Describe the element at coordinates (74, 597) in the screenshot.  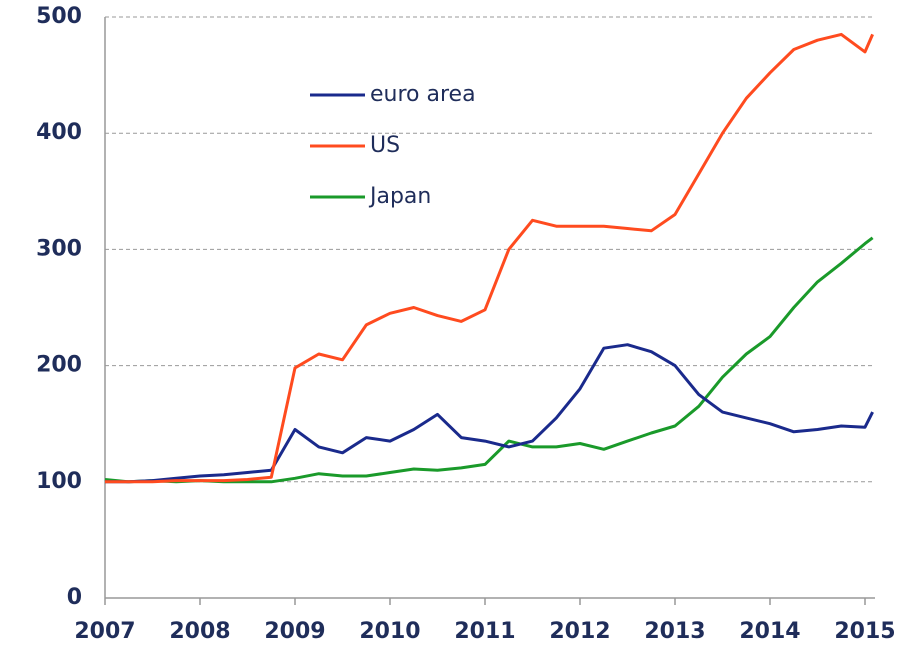
I see `y-tick-label: 0` at that location.